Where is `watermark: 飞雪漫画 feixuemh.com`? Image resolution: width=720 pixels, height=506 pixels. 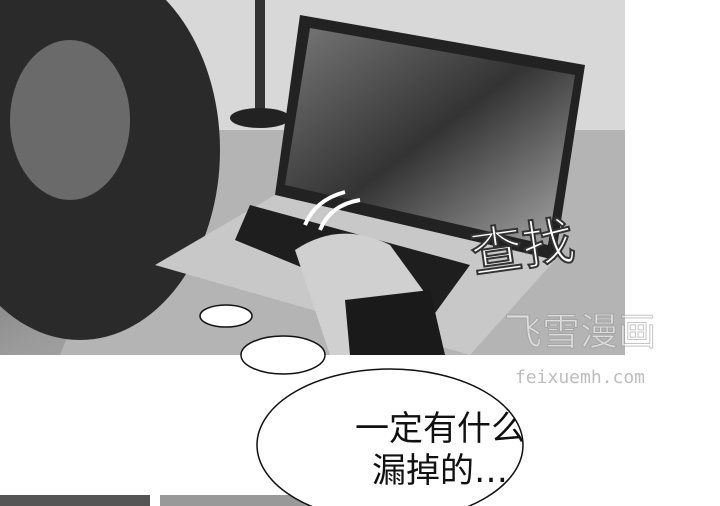 watermark: 飞雪漫画 feixuemh.com is located at coordinates (579, 349).